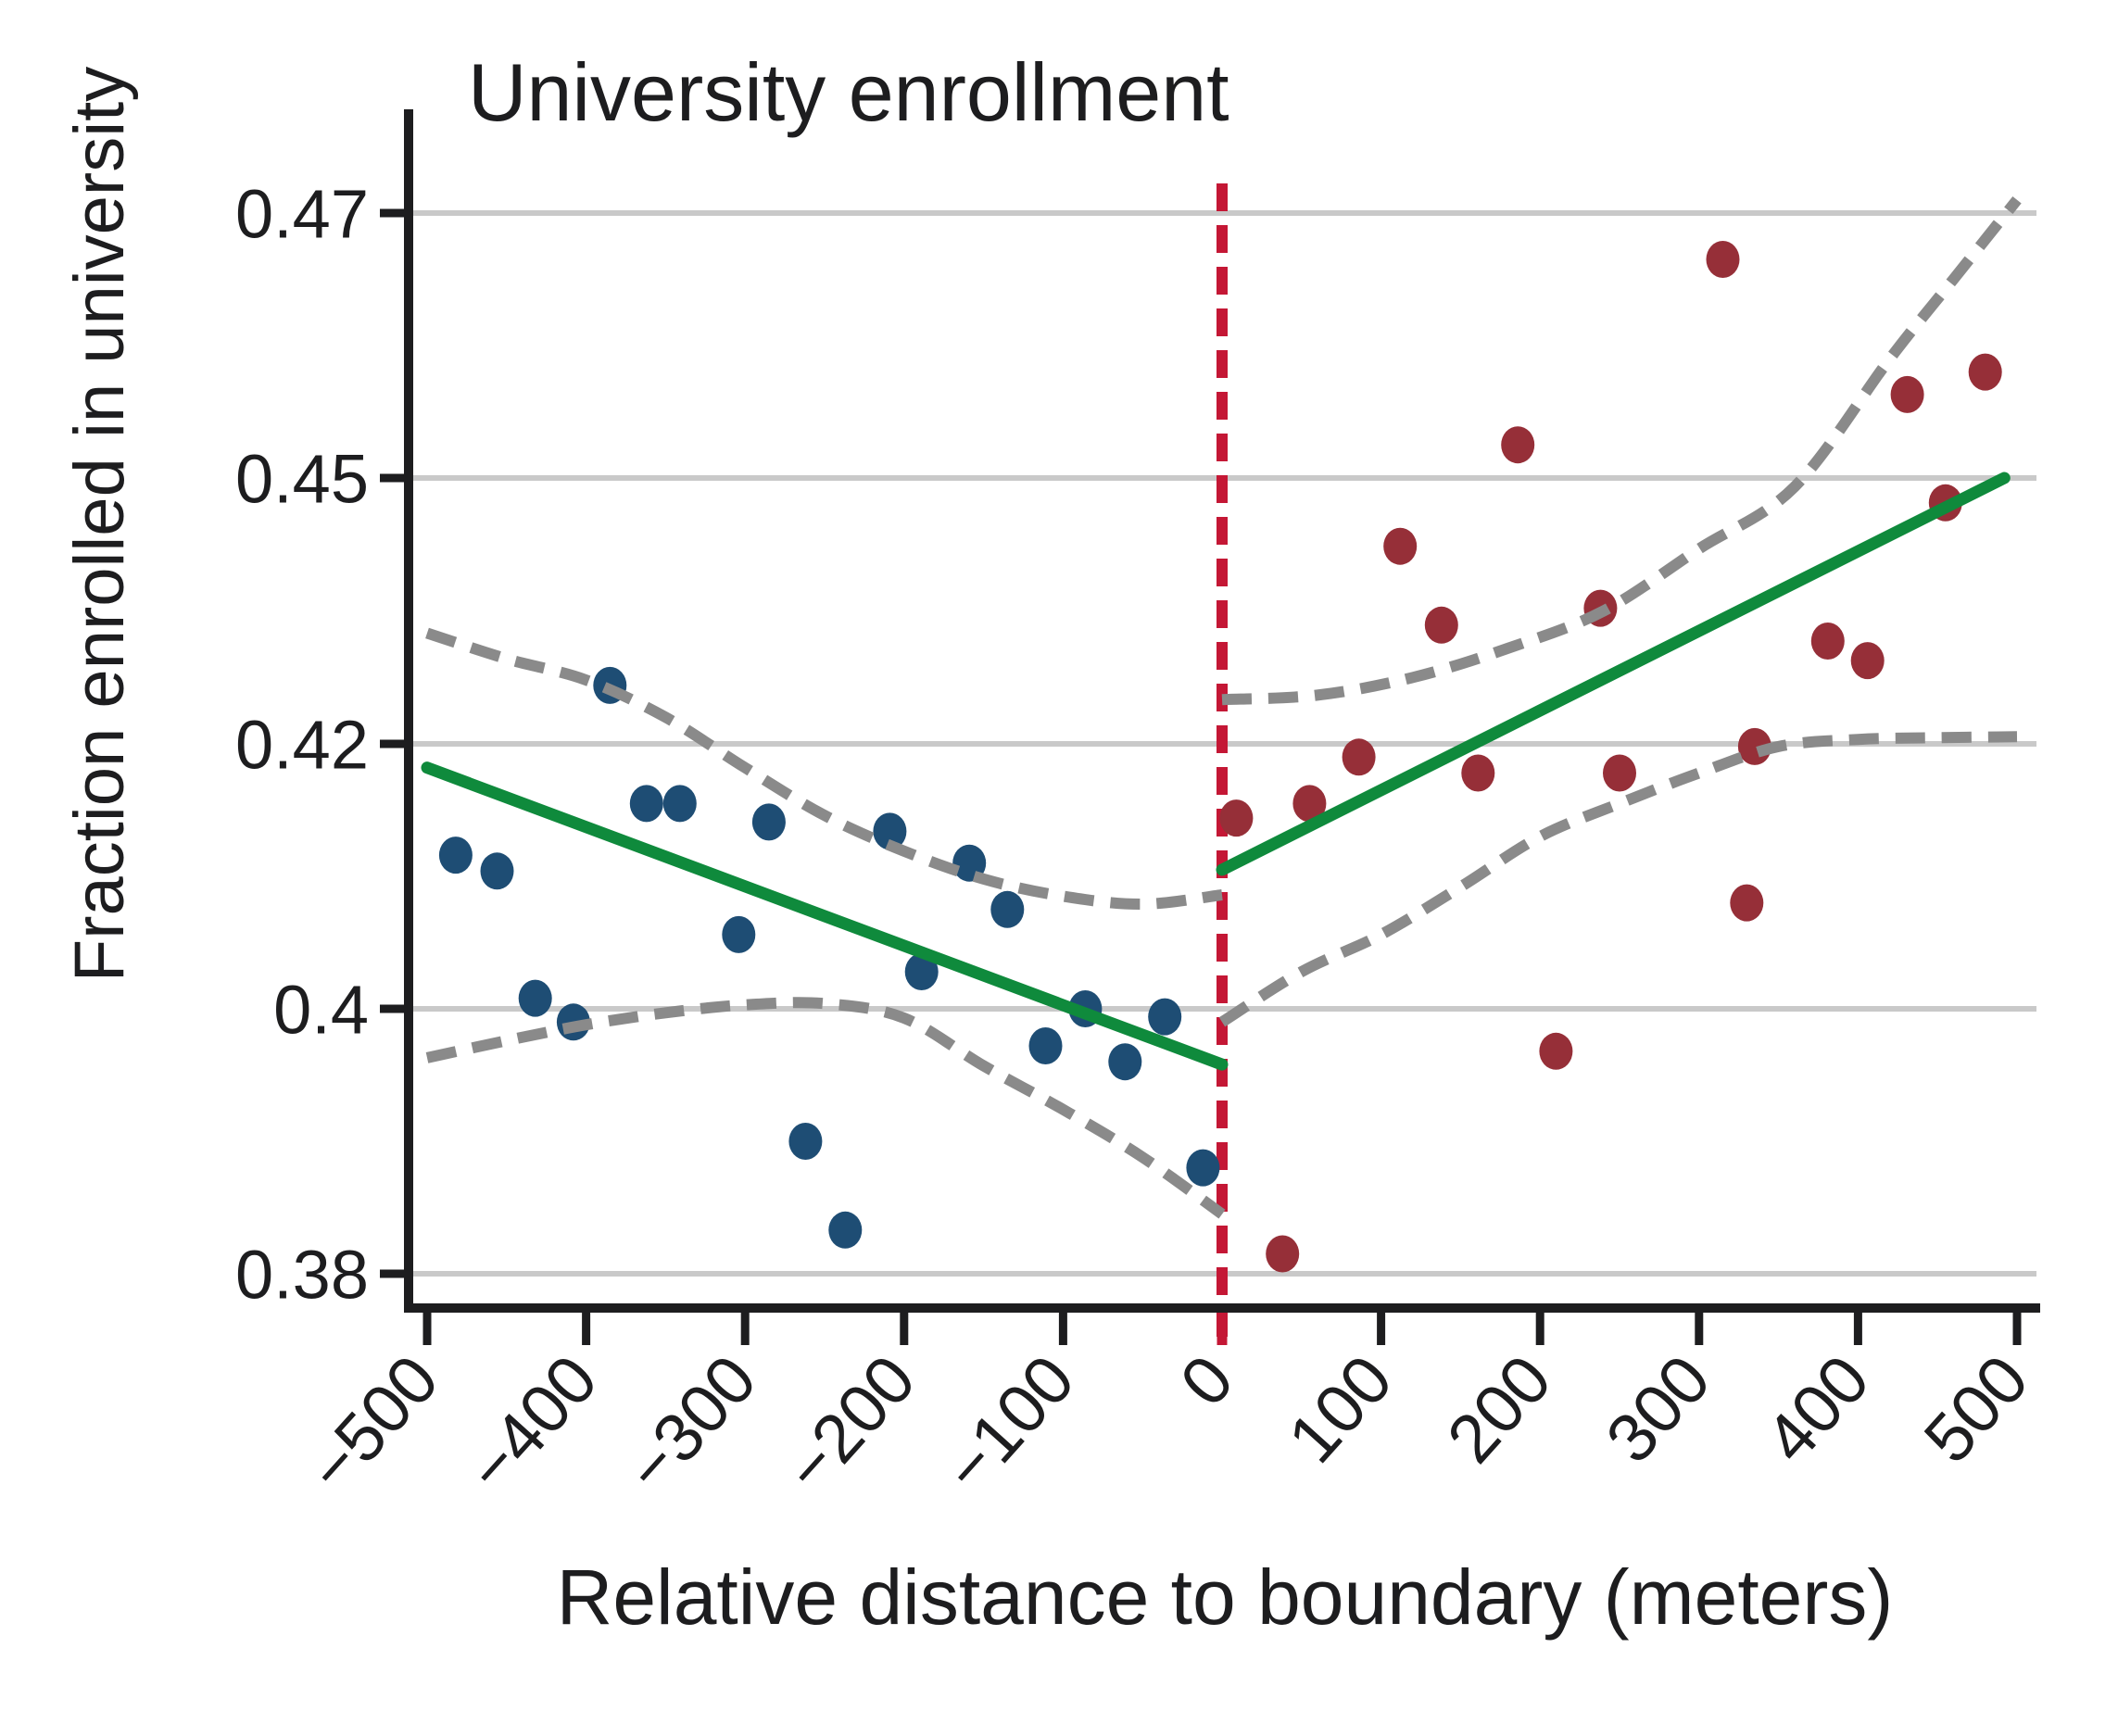 The image size is (2118, 1736). I want to click on scatter-left-group, so click(829, 957).